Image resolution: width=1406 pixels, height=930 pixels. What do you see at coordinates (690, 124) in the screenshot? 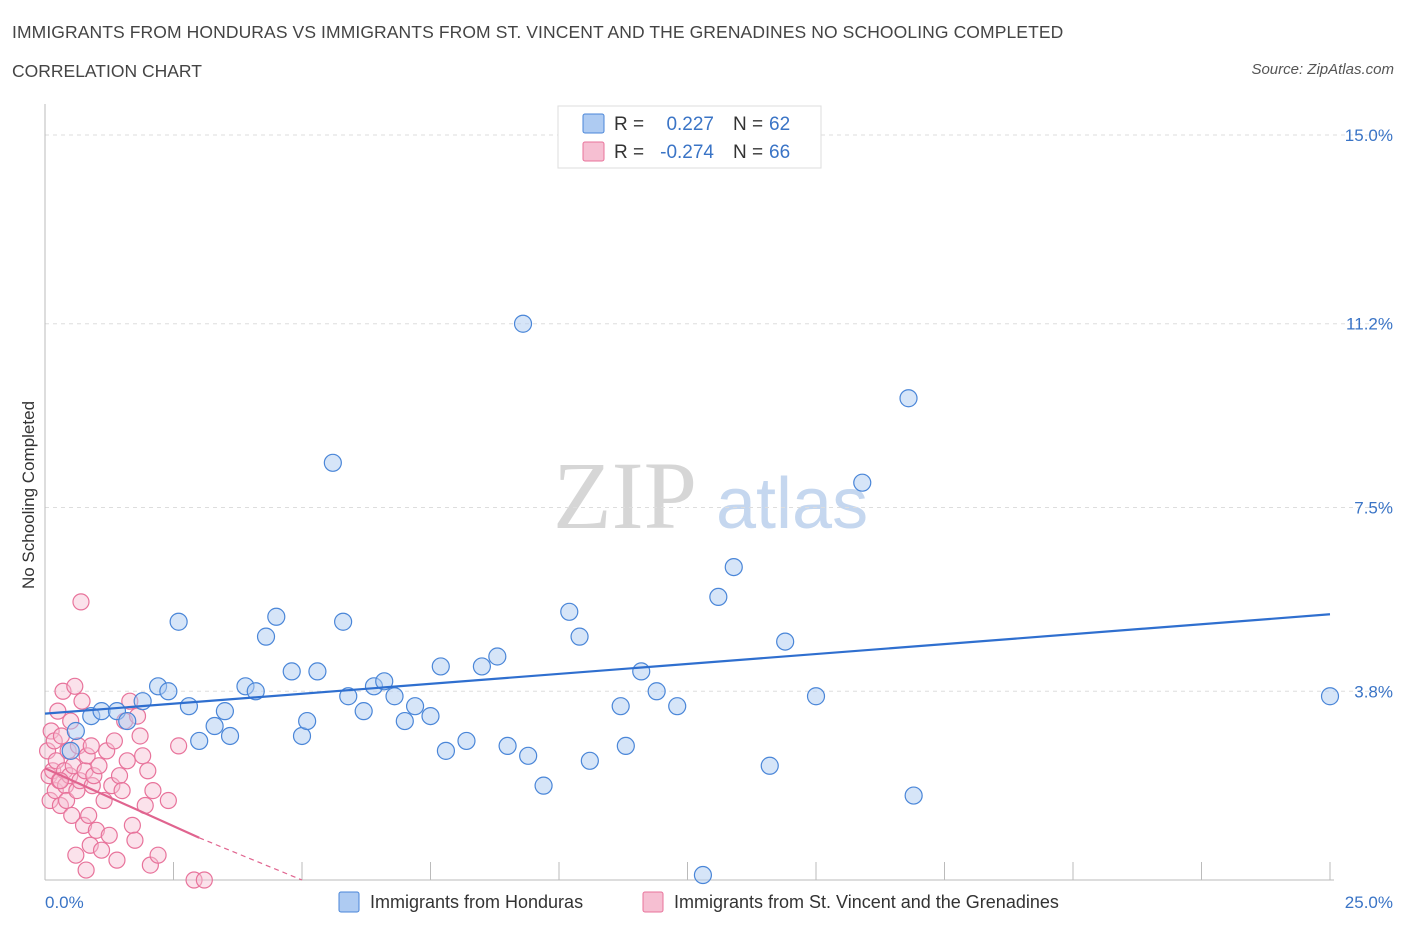
I see `legend-r-value-1: 0.227` at bounding box center [690, 124].